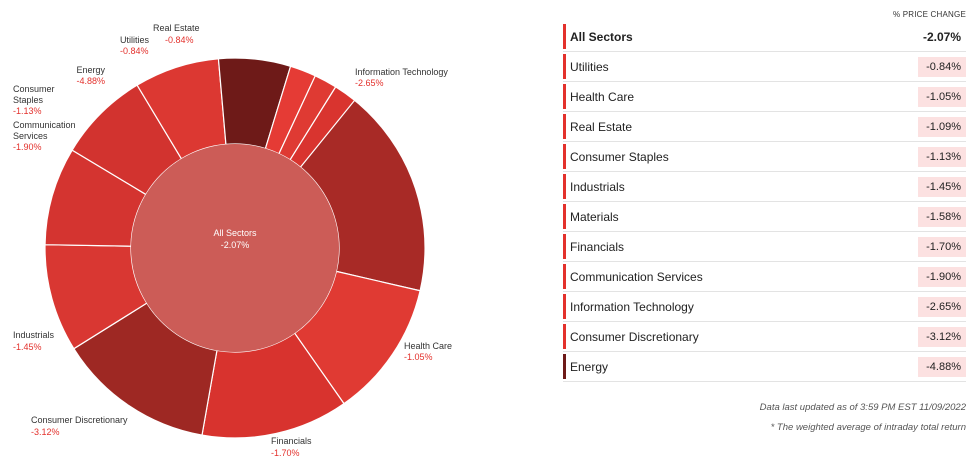 The width and height of the screenshot is (966, 465). I want to click on table-row: Communication Services -1.90%, so click(764, 277).